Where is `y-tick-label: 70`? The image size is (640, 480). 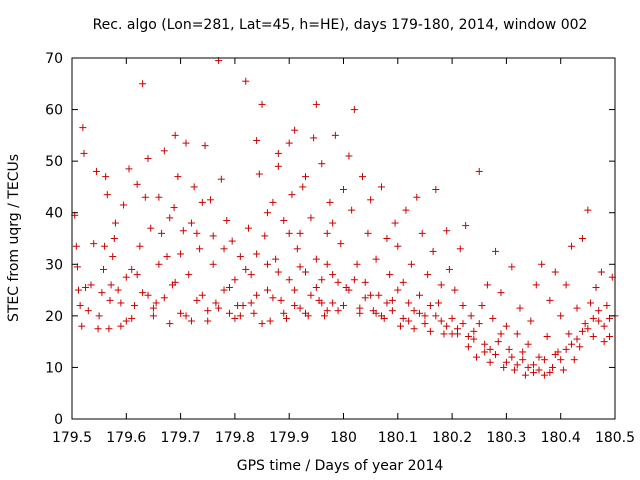 y-tick-label: 70 is located at coordinates (54, 59).